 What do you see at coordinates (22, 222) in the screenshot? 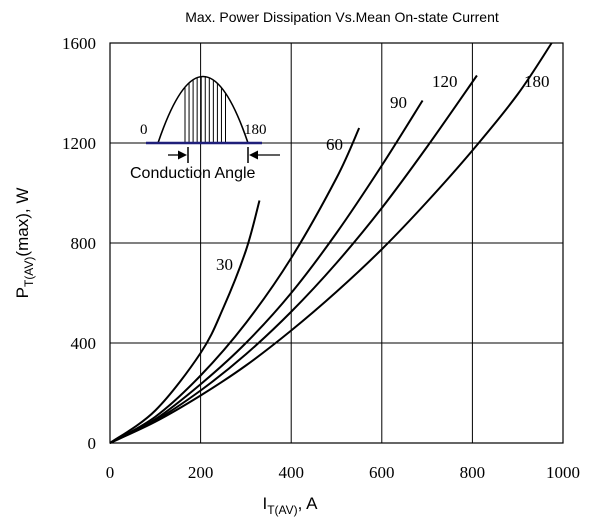
I see `y-axis-label-rest: (max), W` at bounding box center [22, 222].